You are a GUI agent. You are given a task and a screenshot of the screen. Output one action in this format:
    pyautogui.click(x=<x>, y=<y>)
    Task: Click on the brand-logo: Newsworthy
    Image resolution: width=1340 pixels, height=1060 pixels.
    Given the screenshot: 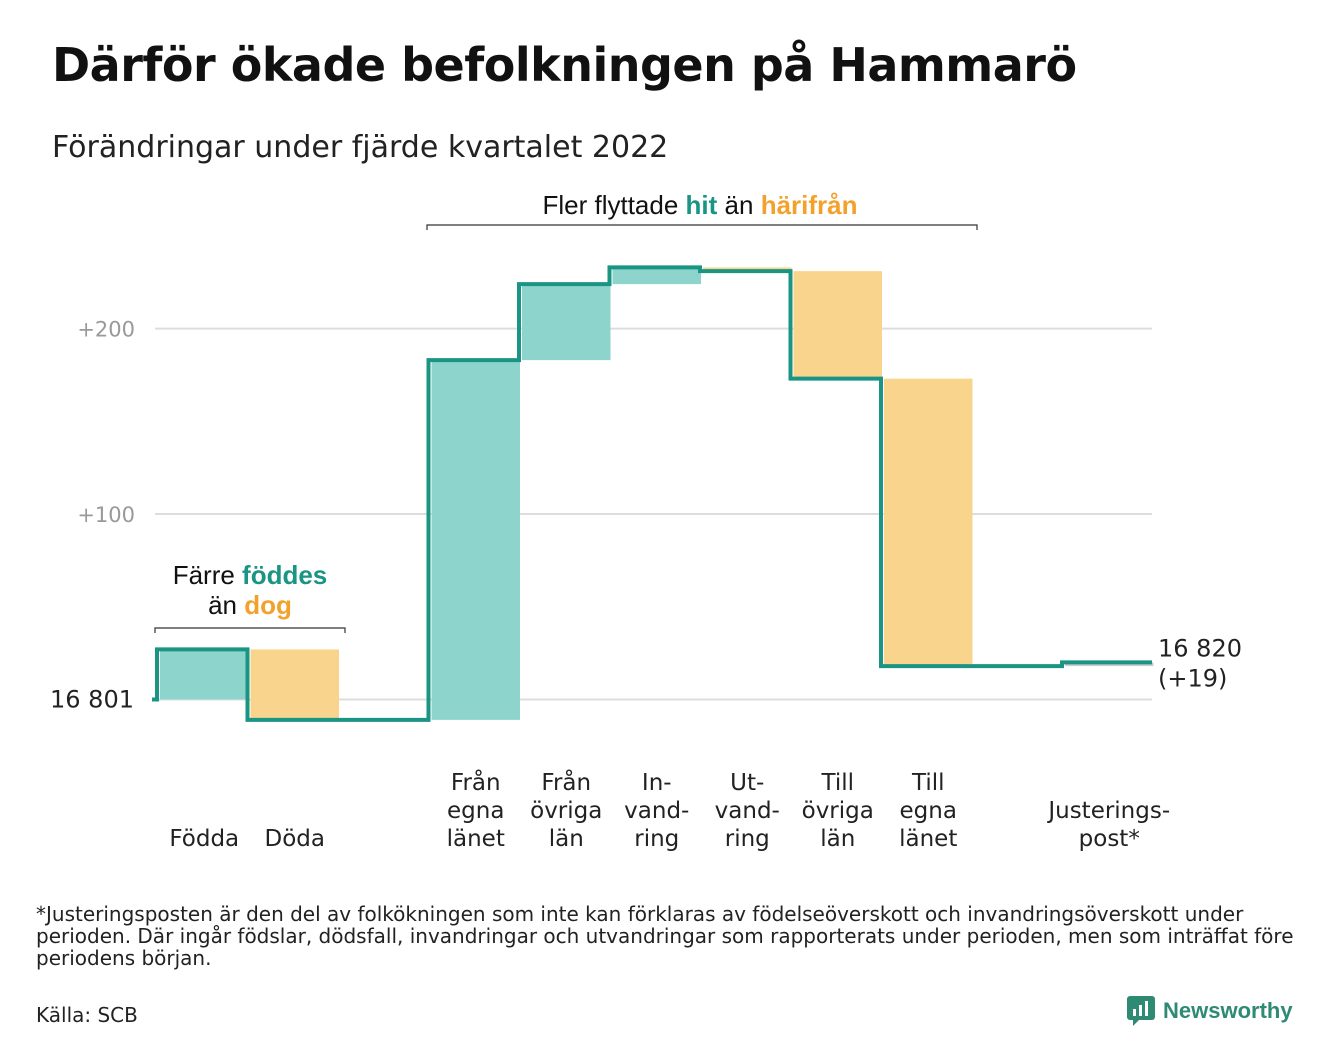 What is the action you would take?
    pyautogui.click(x=1210, y=1011)
    